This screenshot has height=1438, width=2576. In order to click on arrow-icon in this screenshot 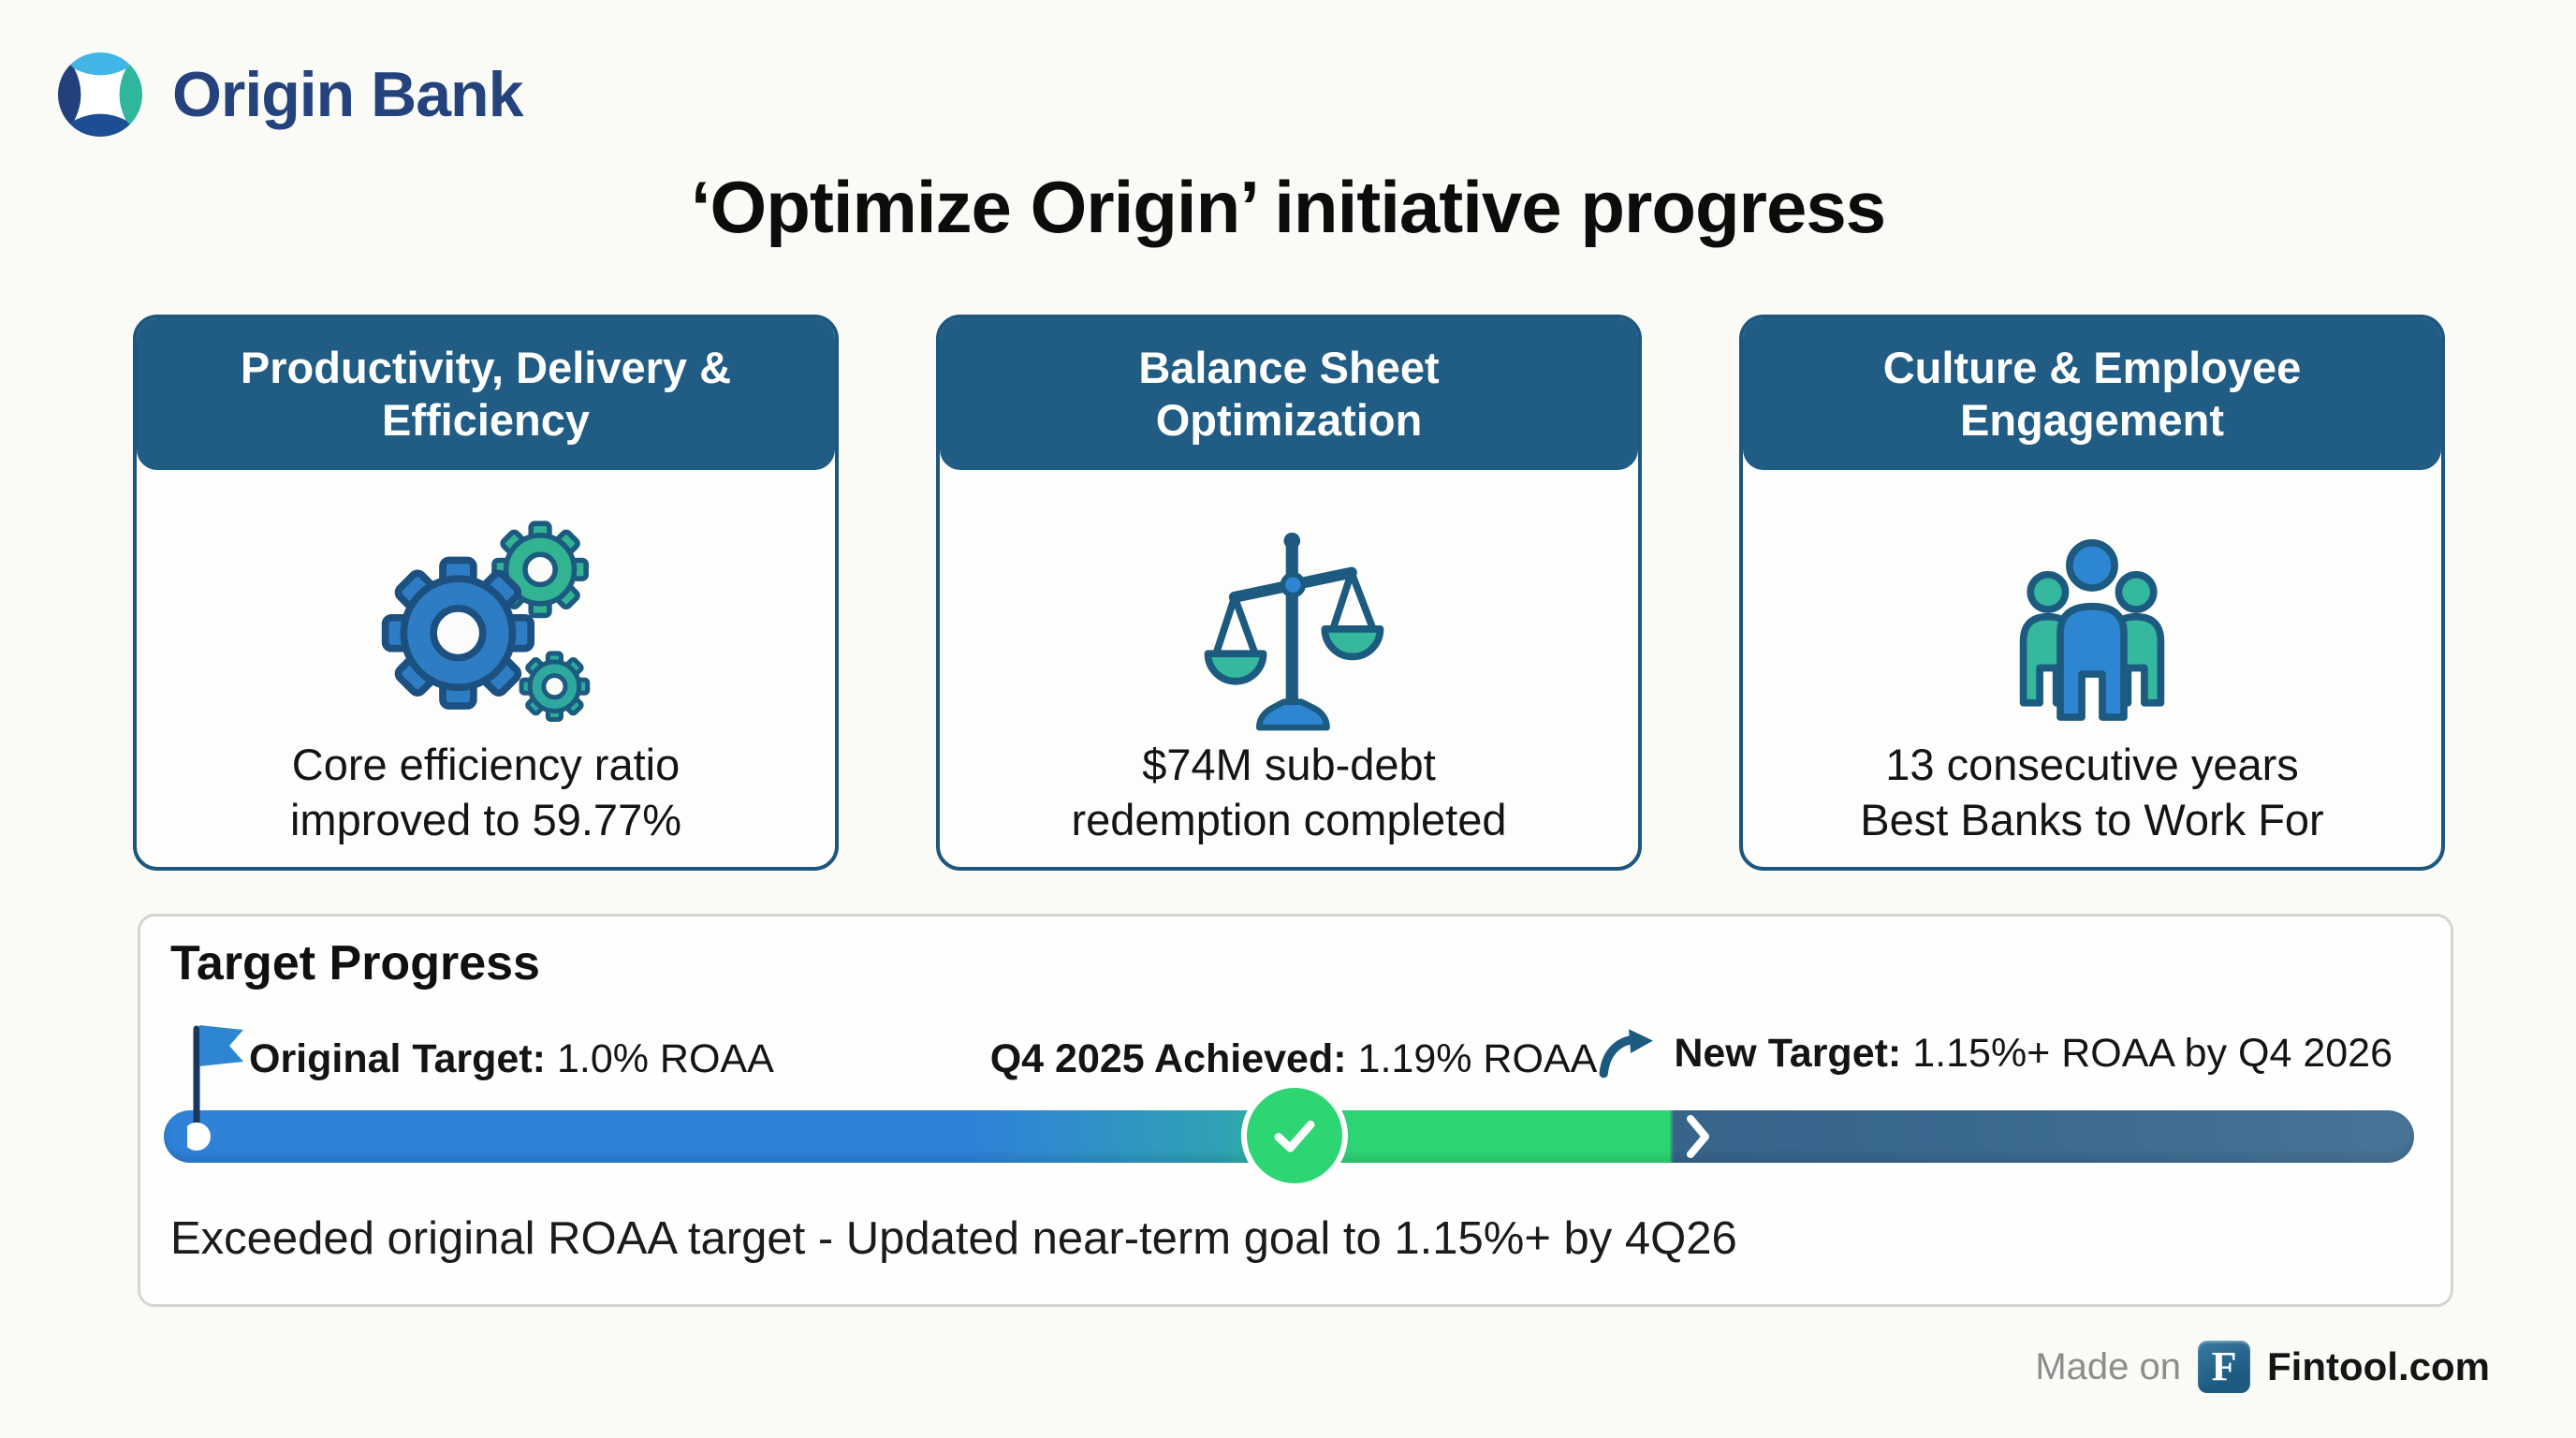, I will do `click(1626, 1053)`.